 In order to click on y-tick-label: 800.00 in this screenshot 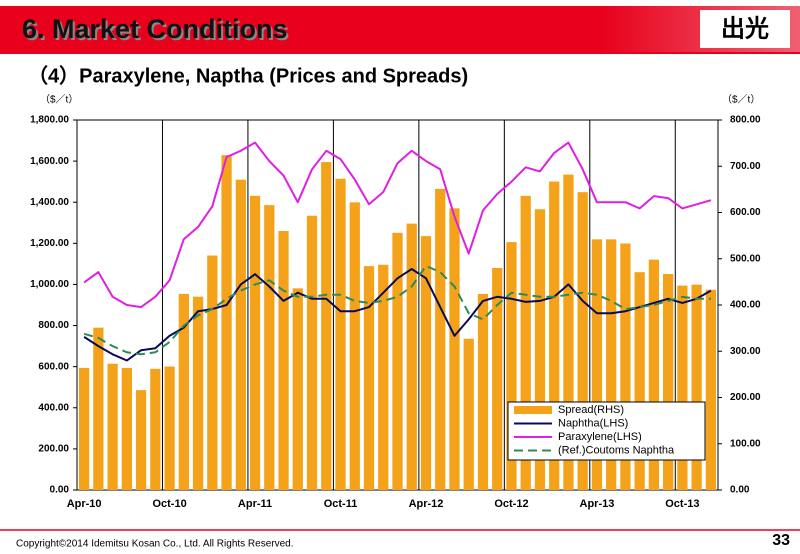, I will do `click(53, 325)`.